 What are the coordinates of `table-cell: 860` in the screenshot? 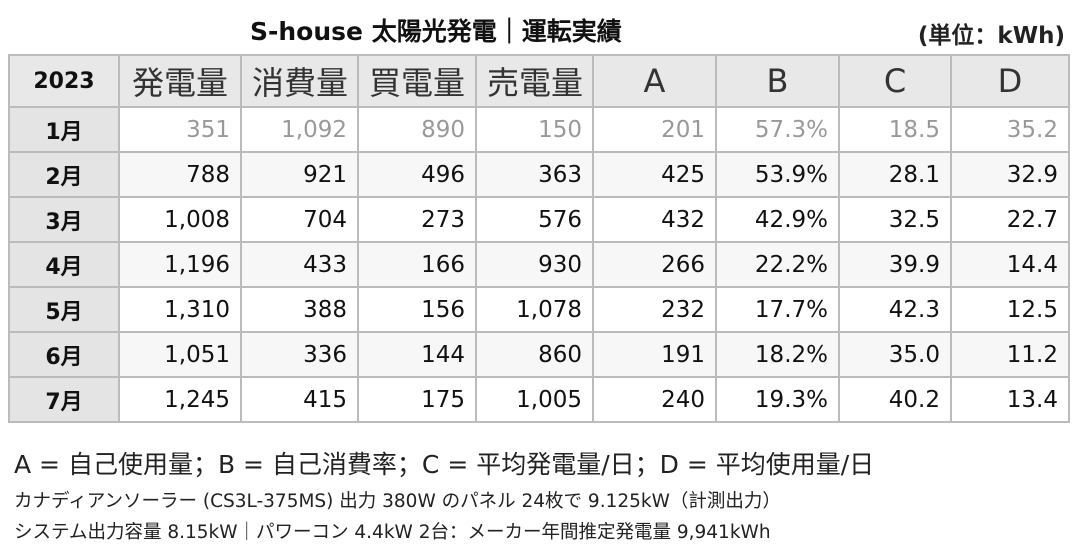 It's located at (534, 354).